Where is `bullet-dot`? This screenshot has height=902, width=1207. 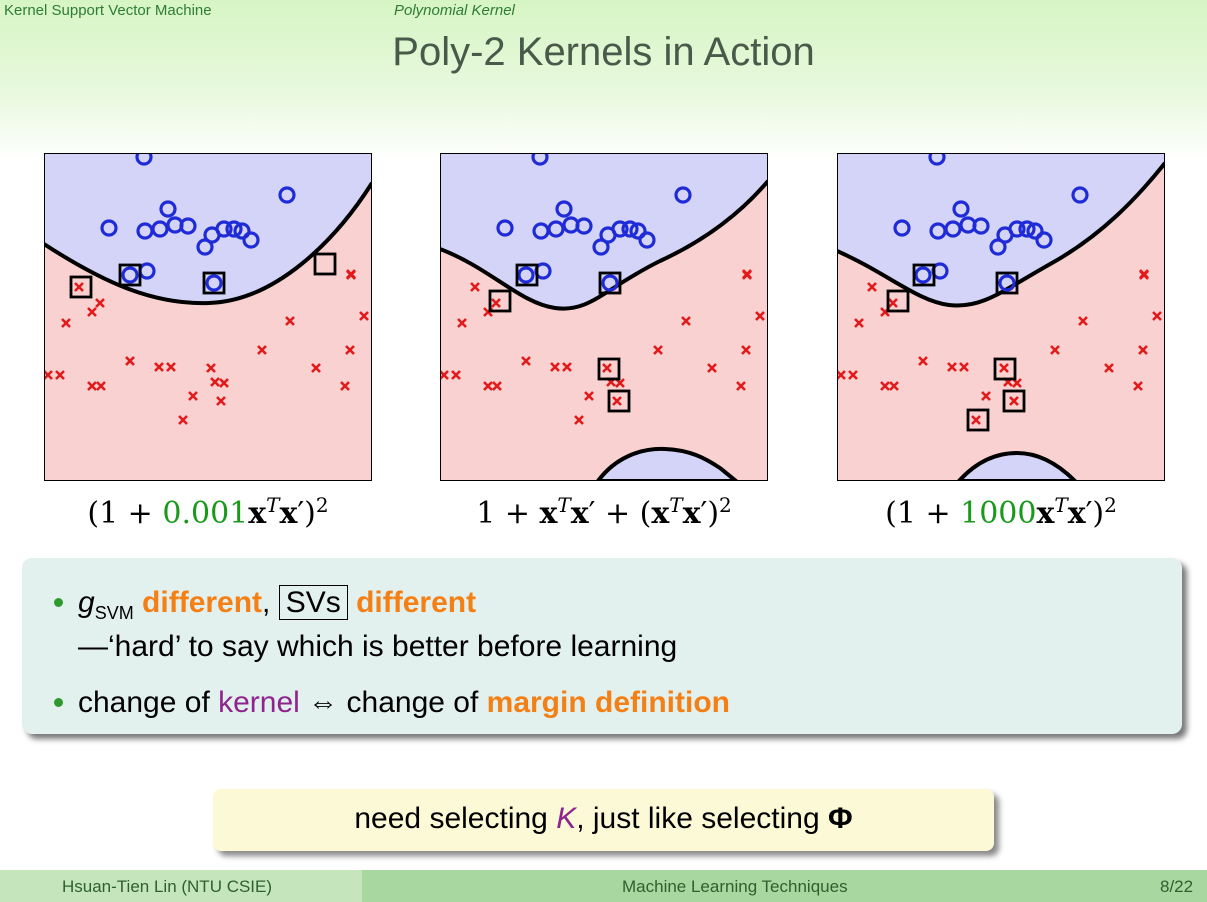 bullet-dot is located at coordinates (58, 602).